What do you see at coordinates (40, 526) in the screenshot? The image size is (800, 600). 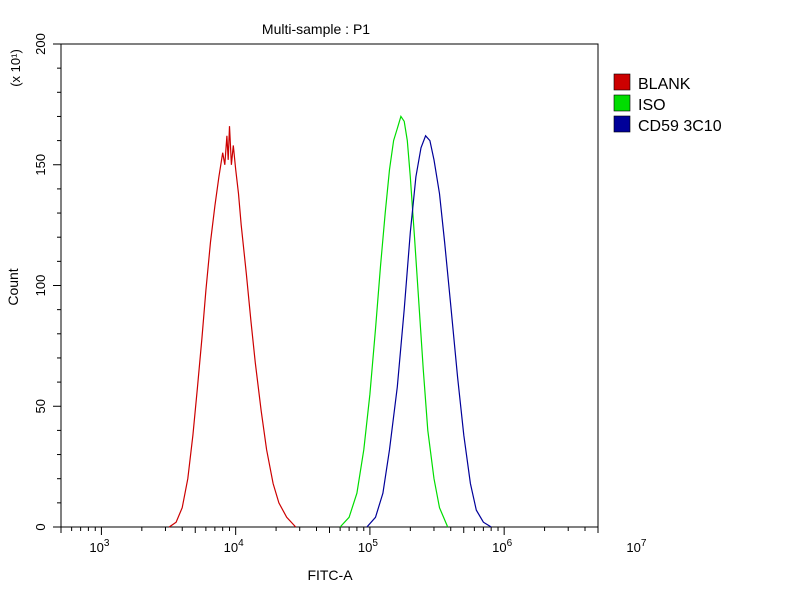 I see `y-tick-label: 0` at bounding box center [40, 526].